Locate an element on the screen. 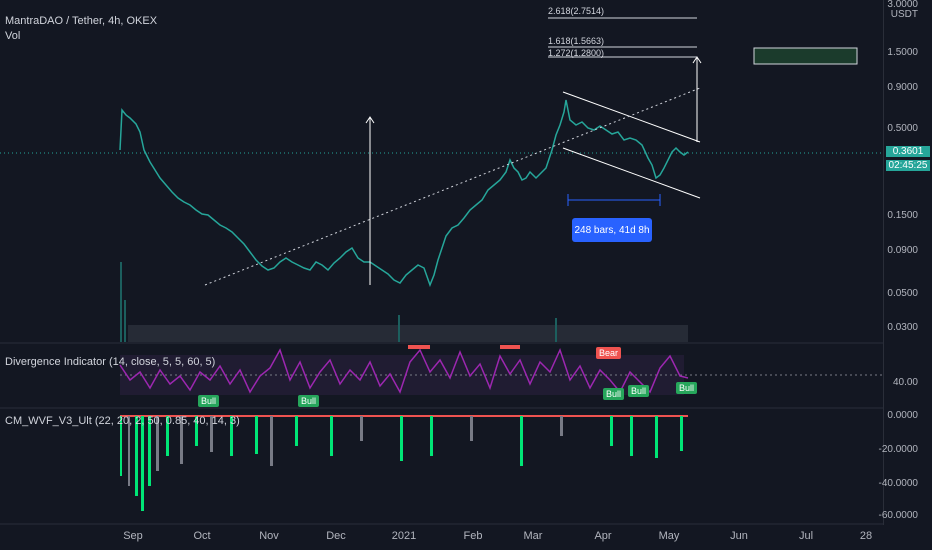 This screenshot has width=932, height=550. wvf-tick: -60.0000 is located at coordinates (898, 515).